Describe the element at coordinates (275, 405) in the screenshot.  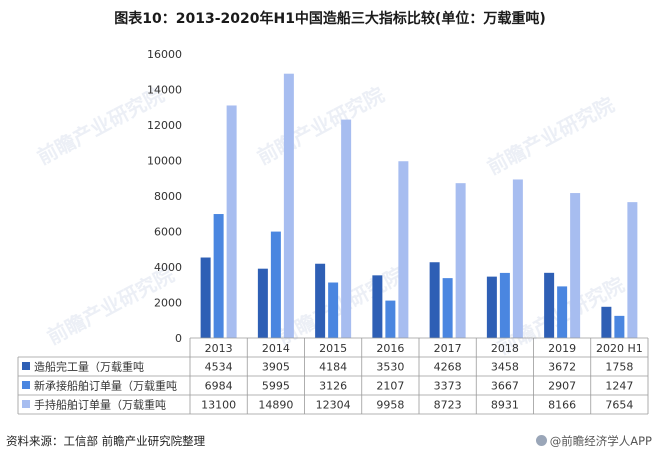
I see `data-label: 14890` at that location.